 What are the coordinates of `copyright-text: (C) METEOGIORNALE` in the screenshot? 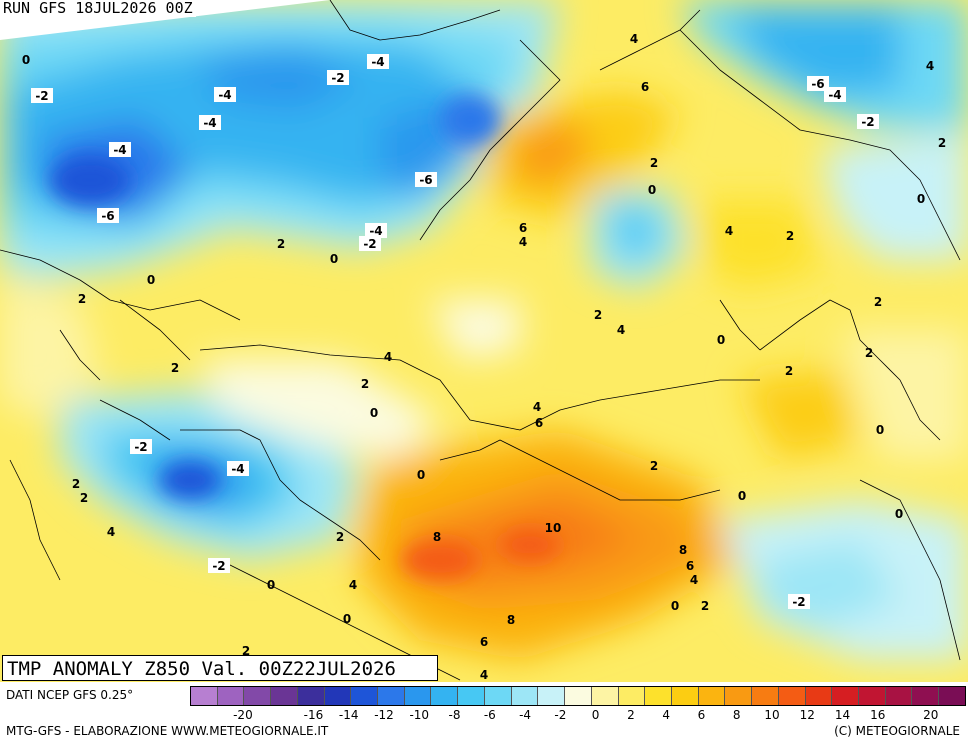 It's located at (897, 731).